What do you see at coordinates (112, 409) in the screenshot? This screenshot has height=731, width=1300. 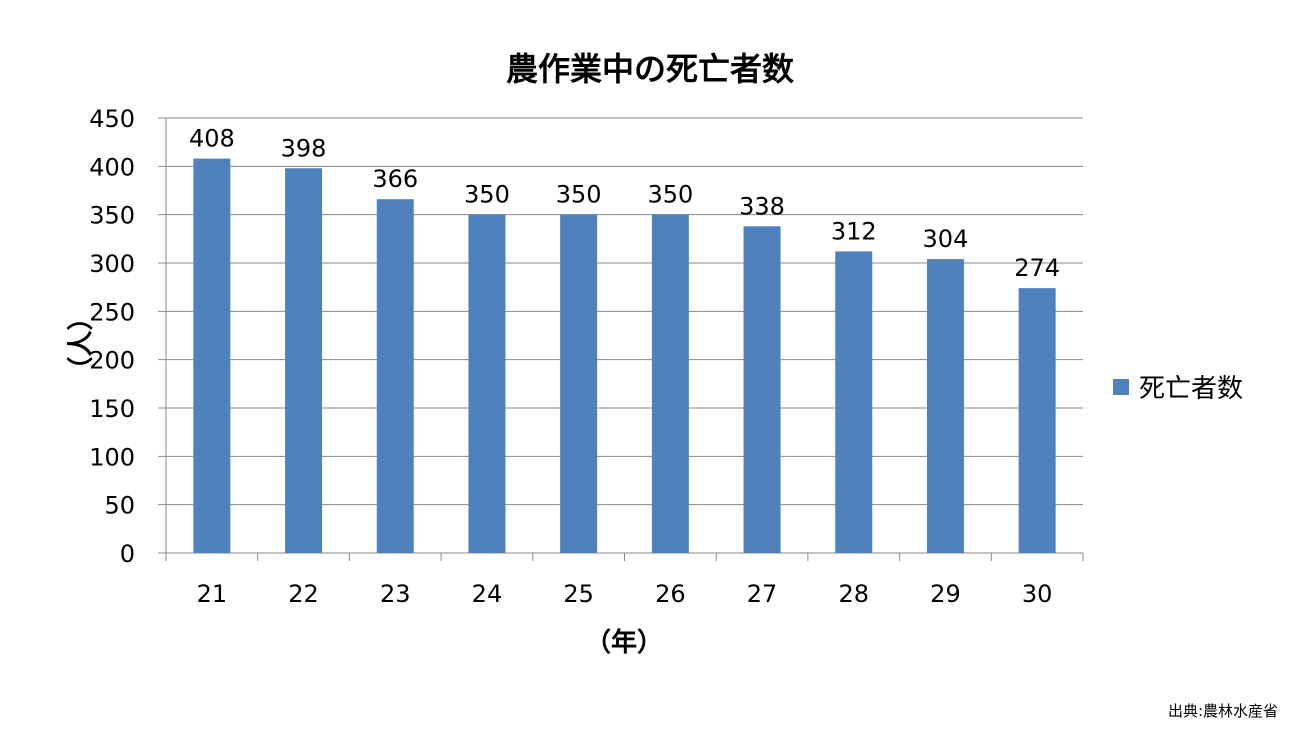 I see `y-tick-label: 150` at bounding box center [112, 409].